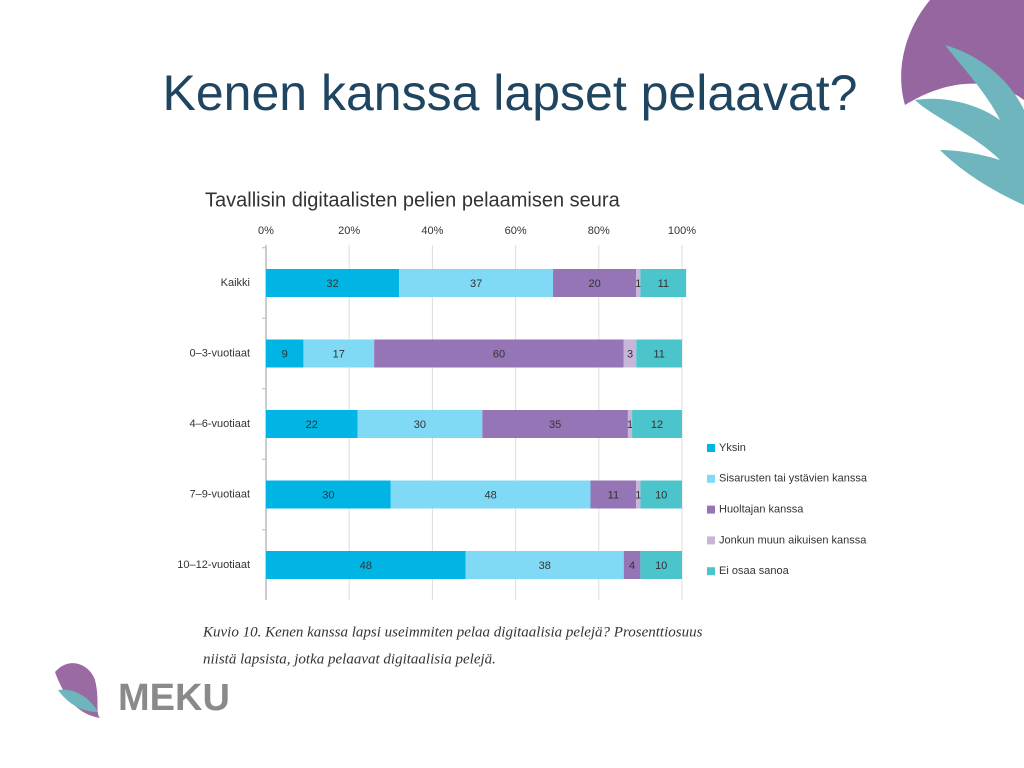 The height and width of the screenshot is (768, 1024). I want to click on data-label: 17, so click(339, 354).